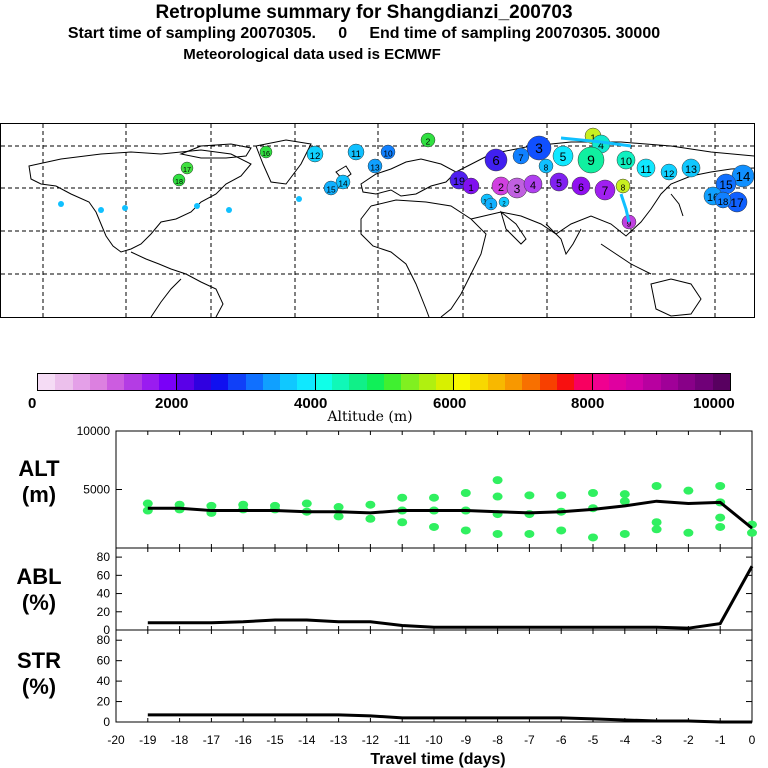  I want to click on map-cluster-label: 18, so click(179, 181).